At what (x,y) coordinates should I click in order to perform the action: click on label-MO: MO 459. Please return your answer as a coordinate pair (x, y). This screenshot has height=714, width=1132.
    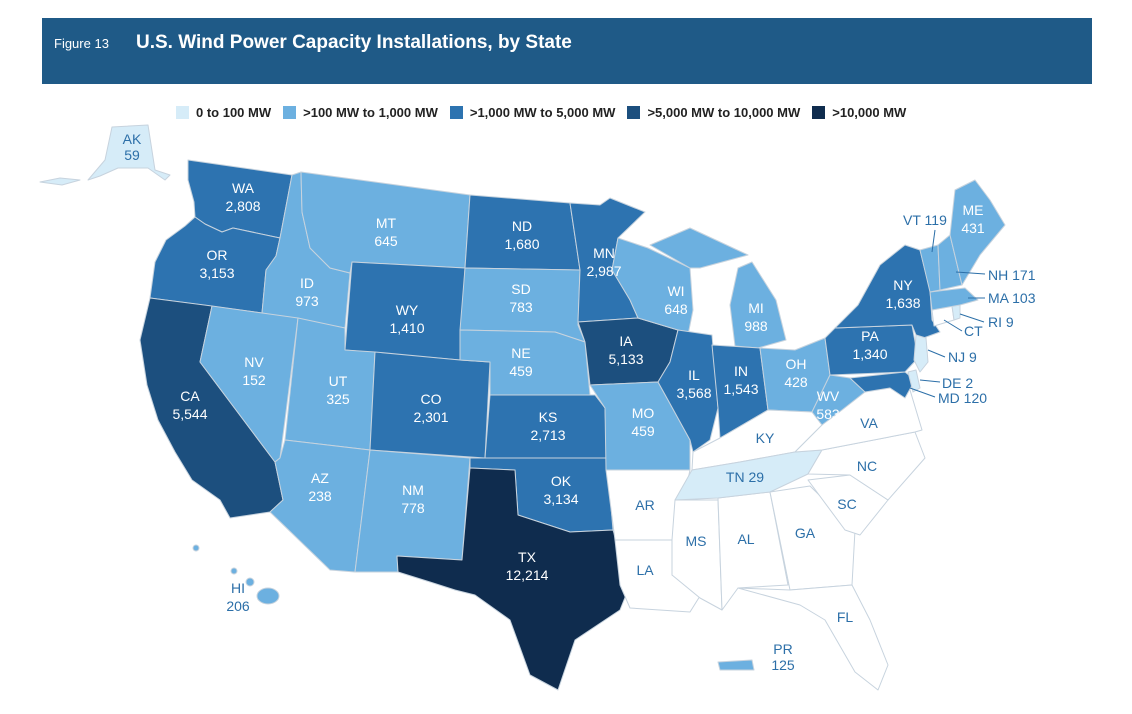
    Looking at the image, I should click on (643, 422).